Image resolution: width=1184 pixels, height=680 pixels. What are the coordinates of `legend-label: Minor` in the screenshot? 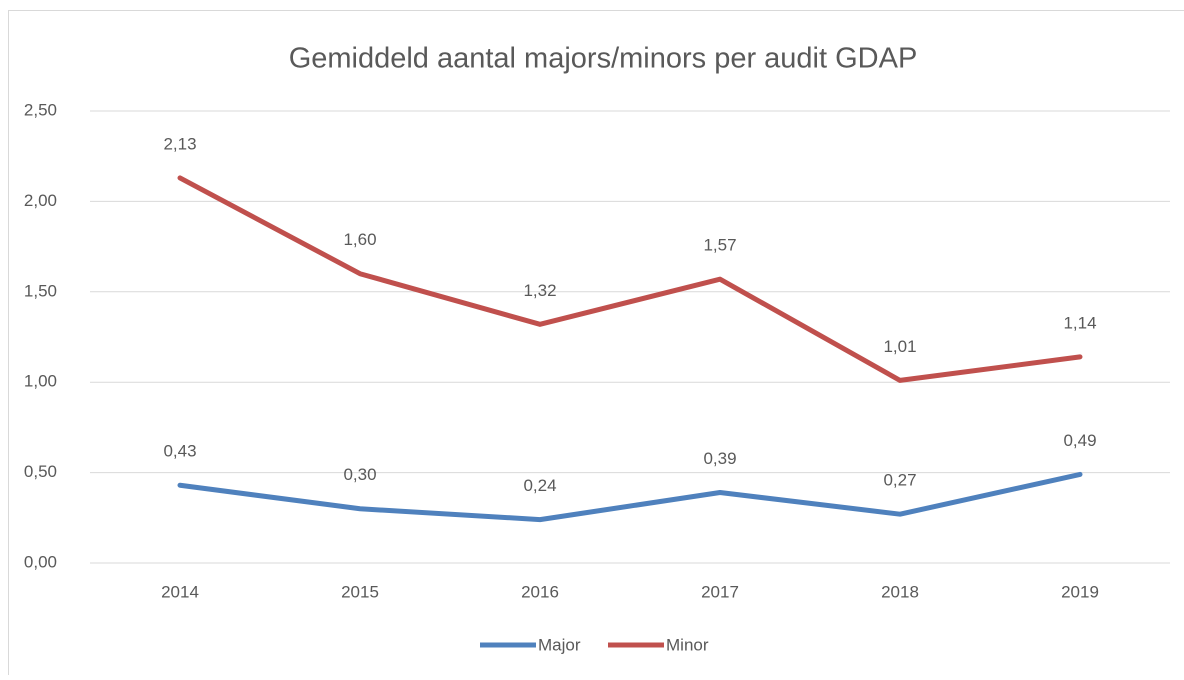 It's located at (687, 644).